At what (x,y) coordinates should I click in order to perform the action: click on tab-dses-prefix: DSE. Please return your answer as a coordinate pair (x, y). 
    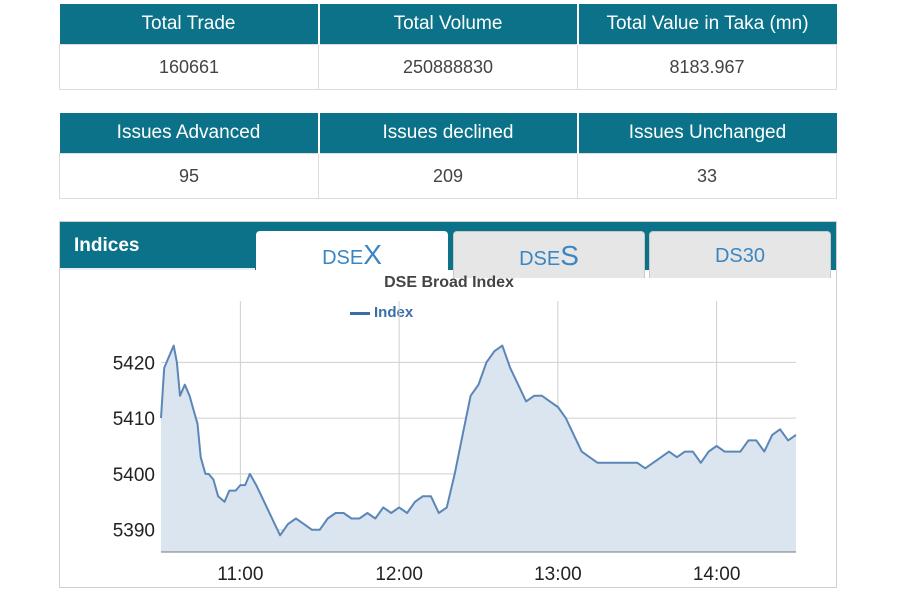
    Looking at the image, I should click on (540, 259).